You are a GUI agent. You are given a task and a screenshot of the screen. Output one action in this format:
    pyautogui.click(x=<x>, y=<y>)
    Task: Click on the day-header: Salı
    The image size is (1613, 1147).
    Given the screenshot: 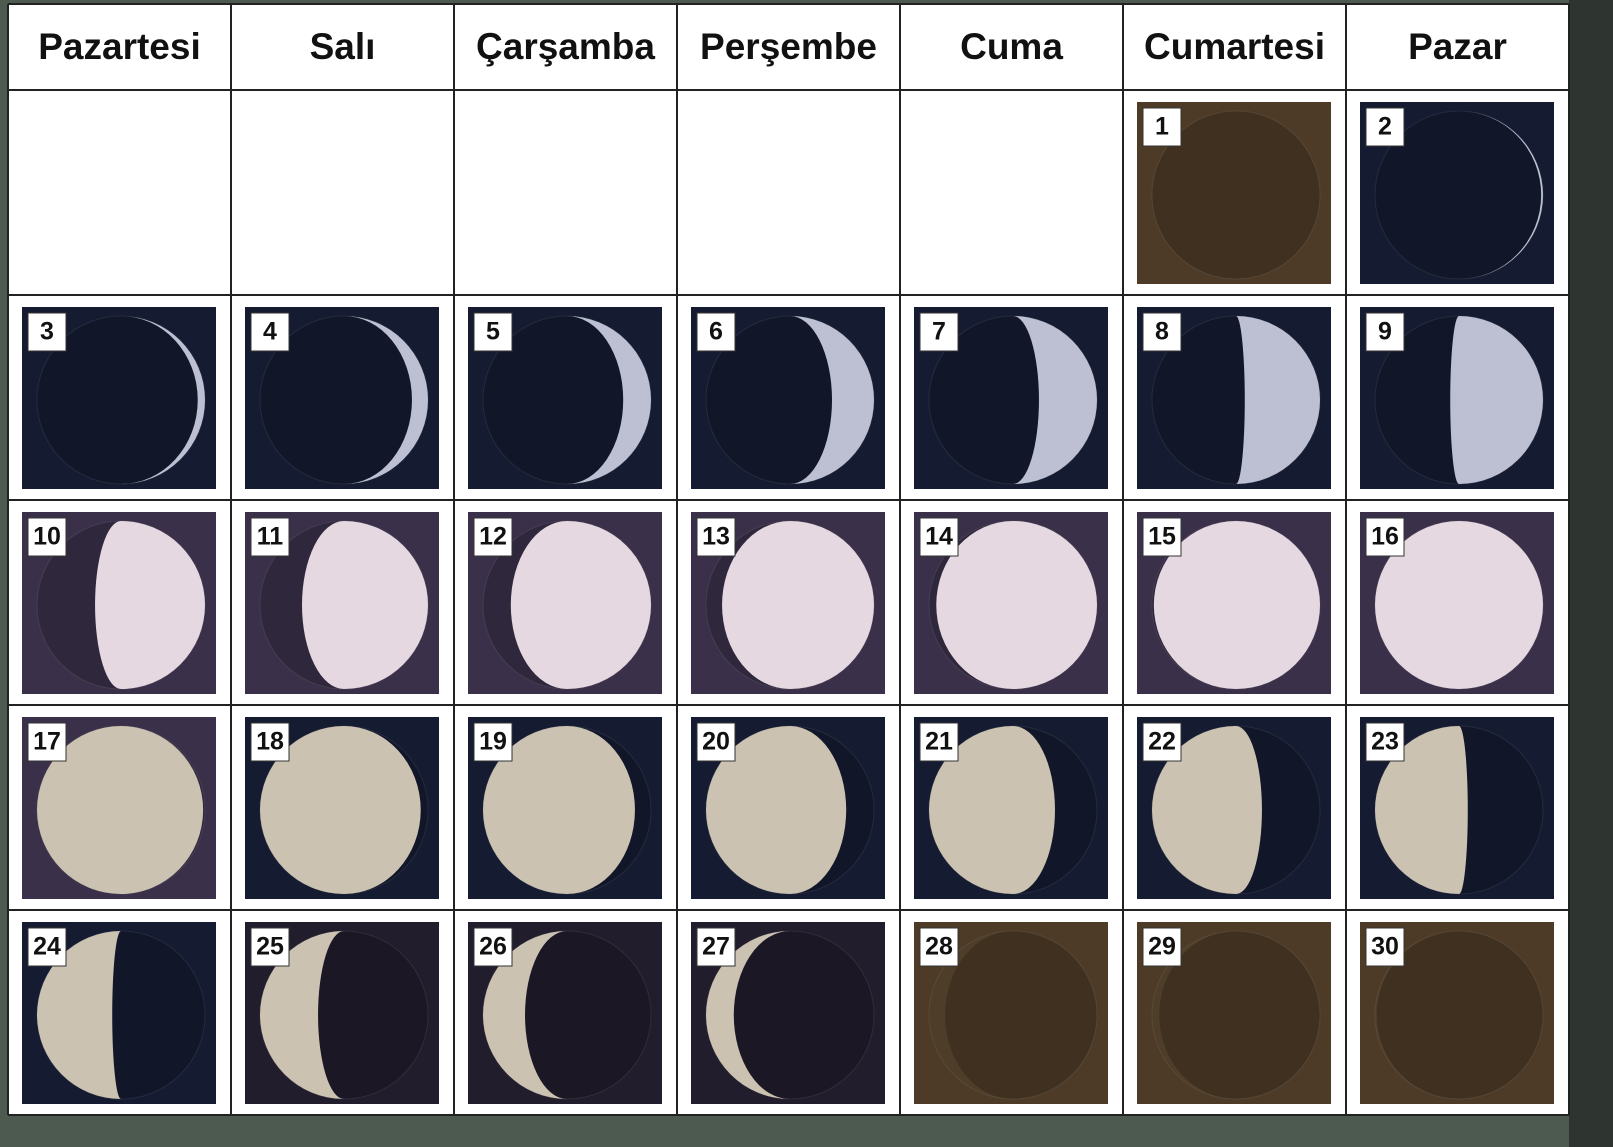 What is the action you would take?
    pyautogui.click(x=343, y=46)
    